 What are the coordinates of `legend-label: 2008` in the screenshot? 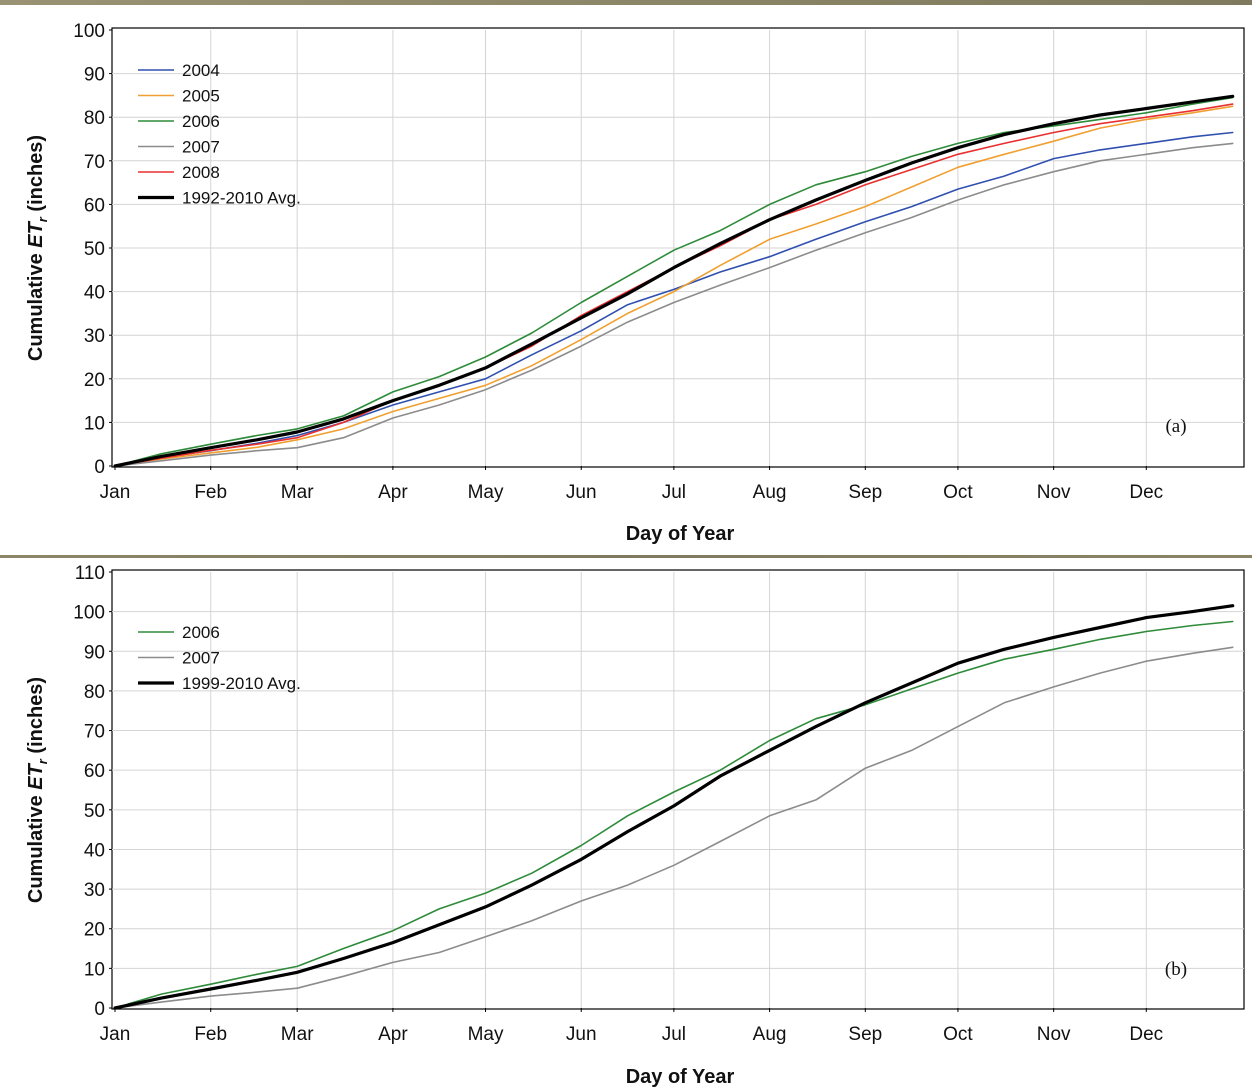 It's located at (201, 172).